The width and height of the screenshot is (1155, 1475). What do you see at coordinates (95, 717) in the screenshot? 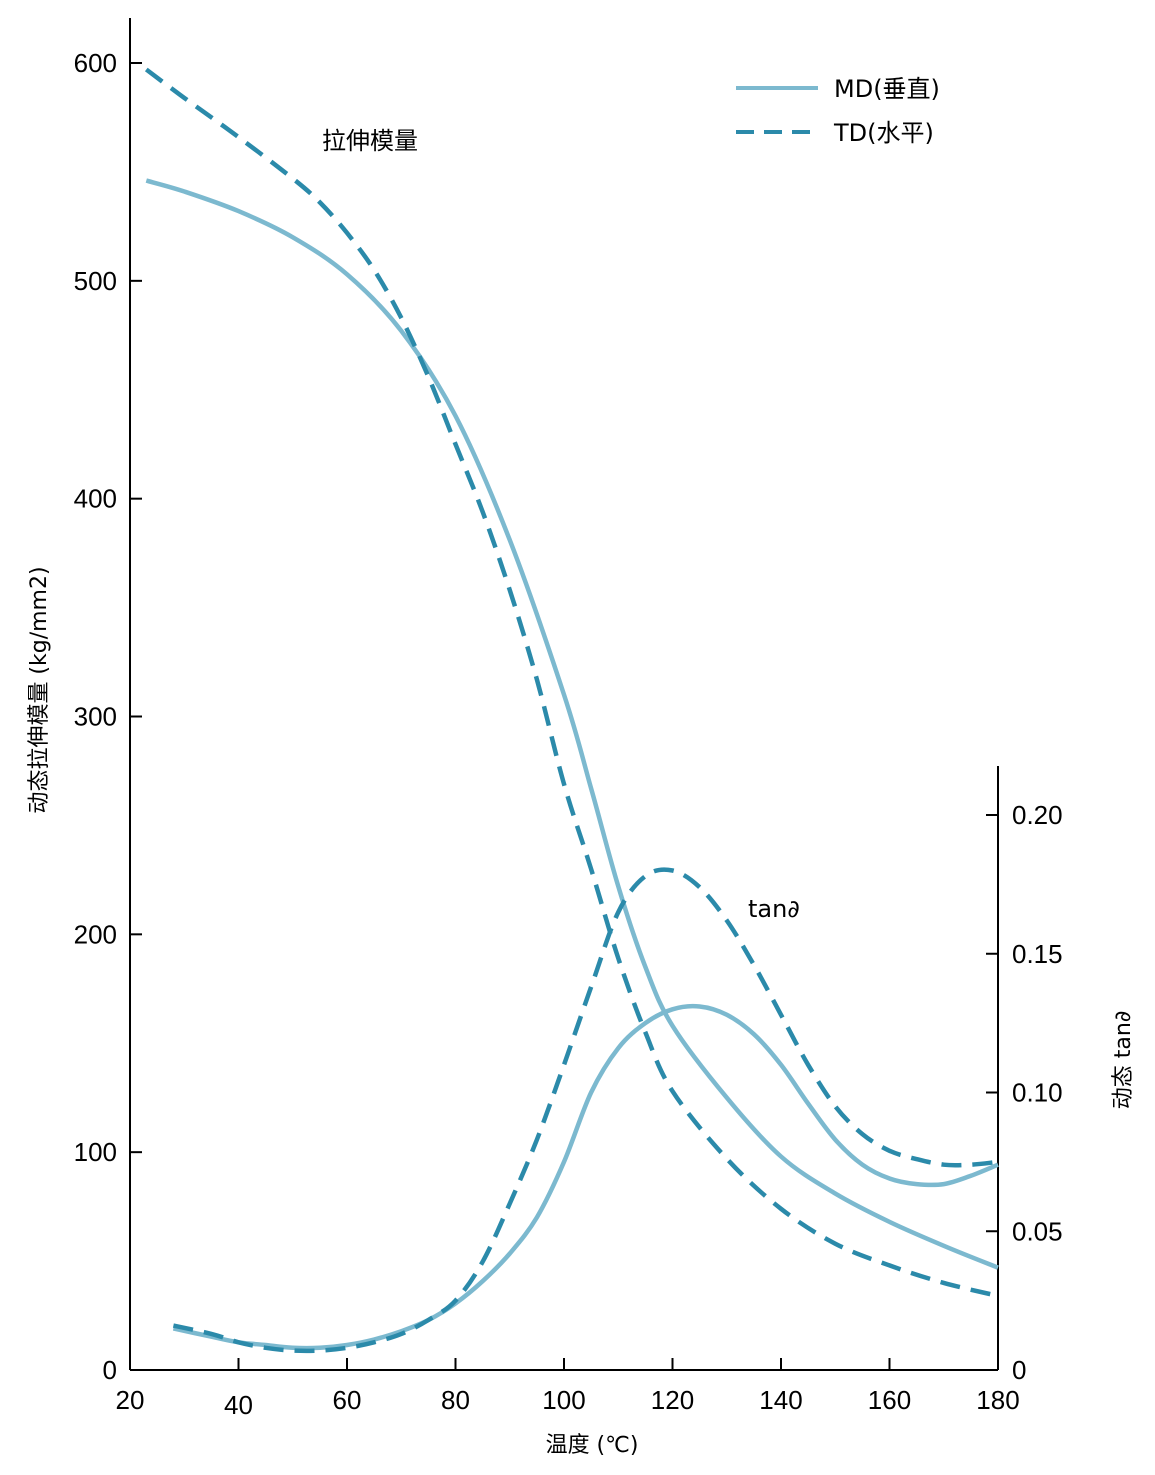
I see `y-left-tick-label: 300` at bounding box center [95, 717].